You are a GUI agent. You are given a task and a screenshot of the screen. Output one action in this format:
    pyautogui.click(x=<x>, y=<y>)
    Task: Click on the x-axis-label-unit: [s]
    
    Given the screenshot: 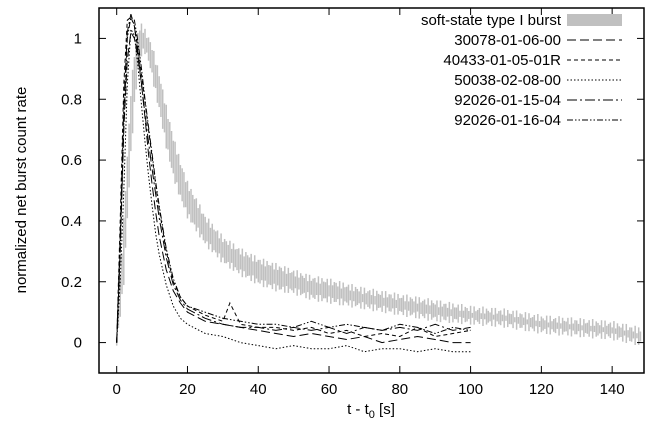 What is the action you would take?
    pyautogui.click(x=385, y=409)
    